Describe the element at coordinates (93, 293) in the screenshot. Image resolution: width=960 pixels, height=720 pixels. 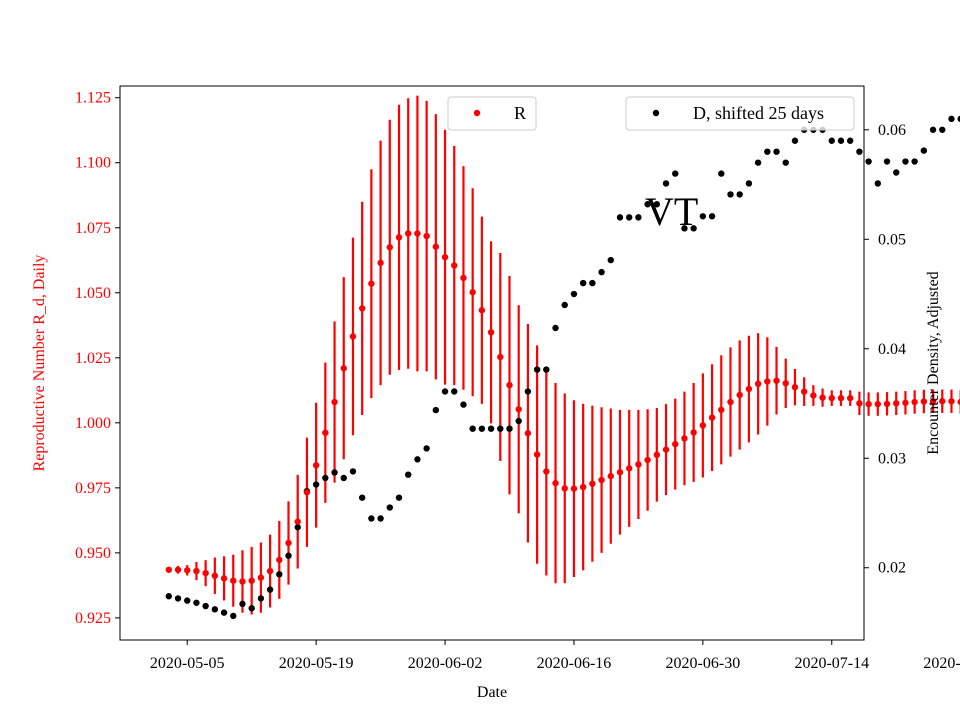
I see `y-left-tick-label: 1.050` at that location.